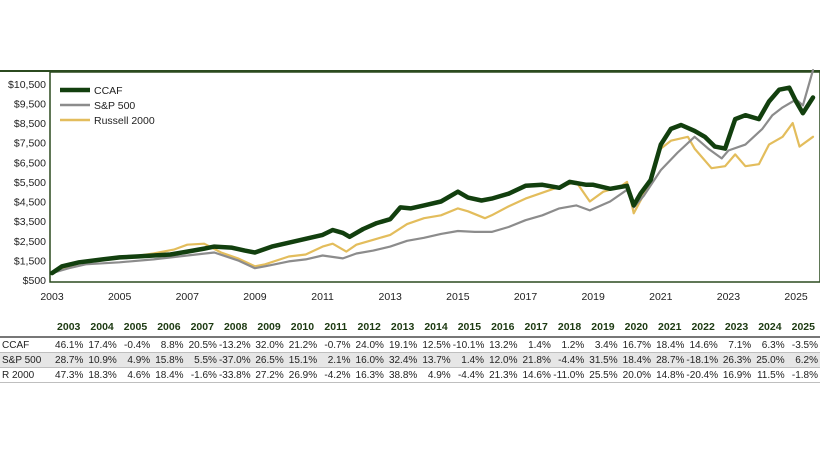 This screenshot has height=461, width=820. I want to click on return-cell: 3.4%, so click(606, 345).